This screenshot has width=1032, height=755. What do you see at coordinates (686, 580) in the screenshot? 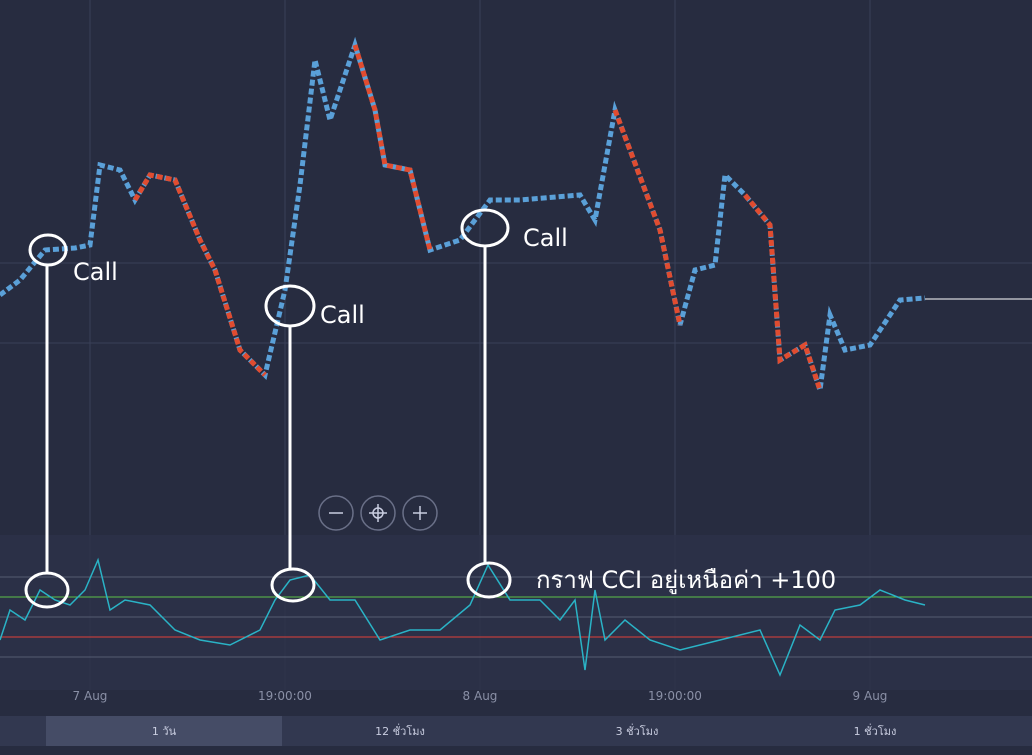
I see `cci-note: กราฟ CCI อยู่เหนือค่า +100` at bounding box center [686, 580].